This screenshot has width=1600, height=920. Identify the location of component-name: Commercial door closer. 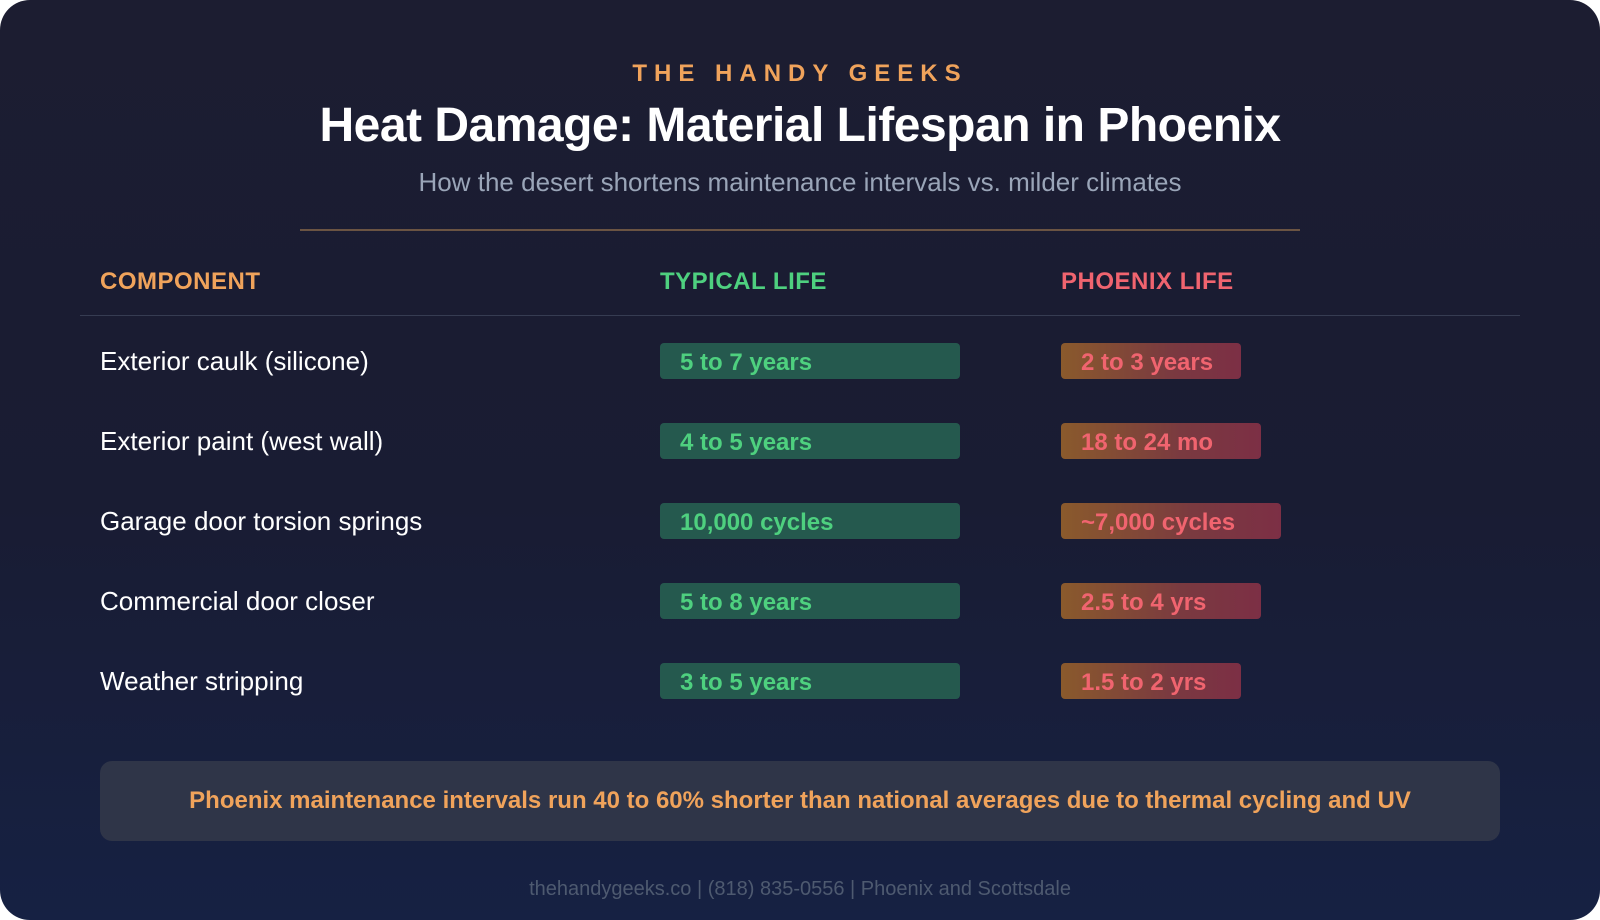
(237, 601).